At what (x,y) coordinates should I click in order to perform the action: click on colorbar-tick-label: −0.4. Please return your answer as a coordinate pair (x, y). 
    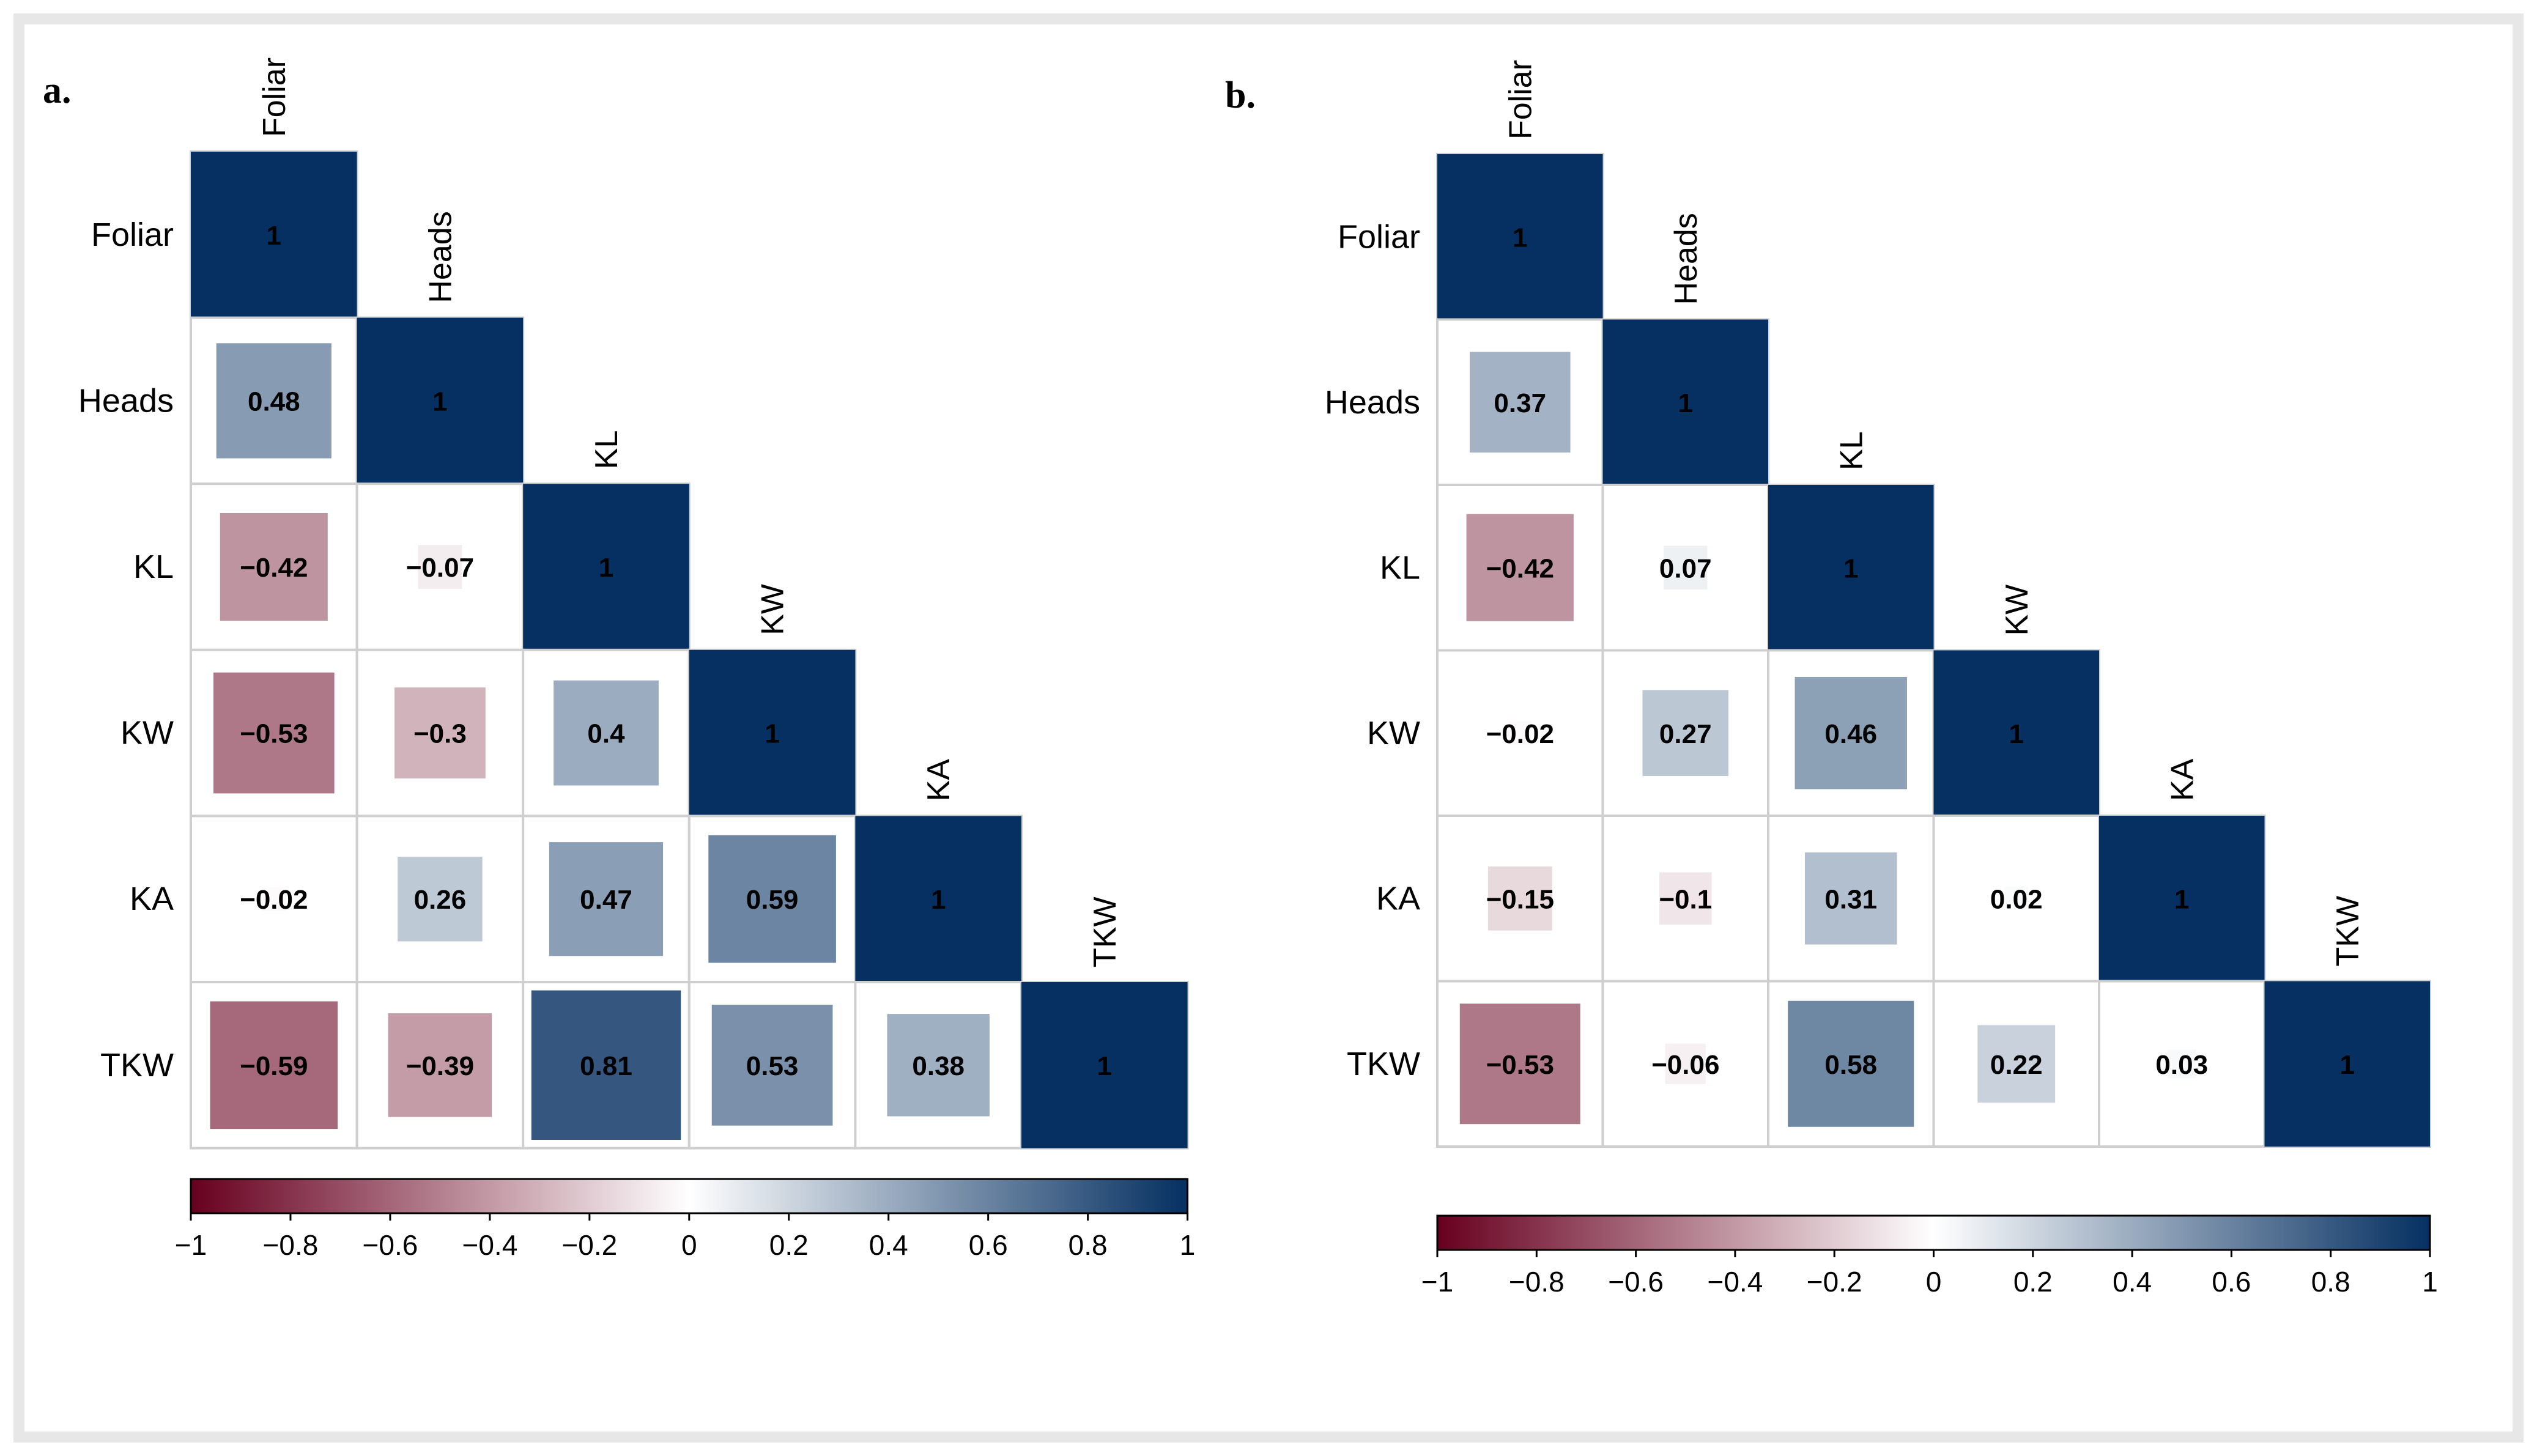
    Looking at the image, I should click on (1735, 1282).